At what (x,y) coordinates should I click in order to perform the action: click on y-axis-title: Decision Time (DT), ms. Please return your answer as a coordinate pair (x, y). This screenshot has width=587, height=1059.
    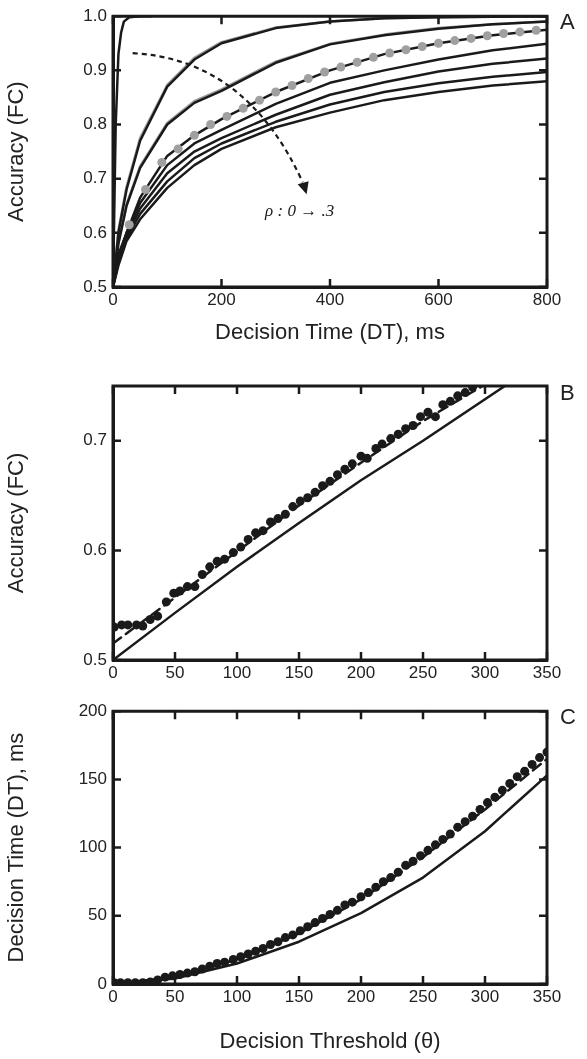
    Looking at the image, I should click on (16, 847).